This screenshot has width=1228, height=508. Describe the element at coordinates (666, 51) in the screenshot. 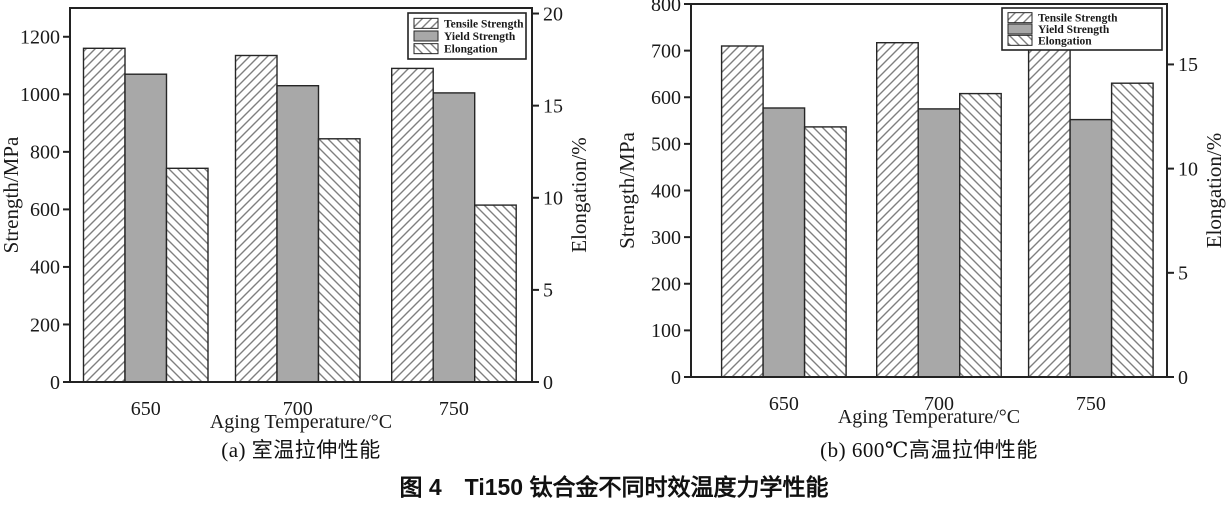

I see `left-axis-tick-label: 700` at that location.